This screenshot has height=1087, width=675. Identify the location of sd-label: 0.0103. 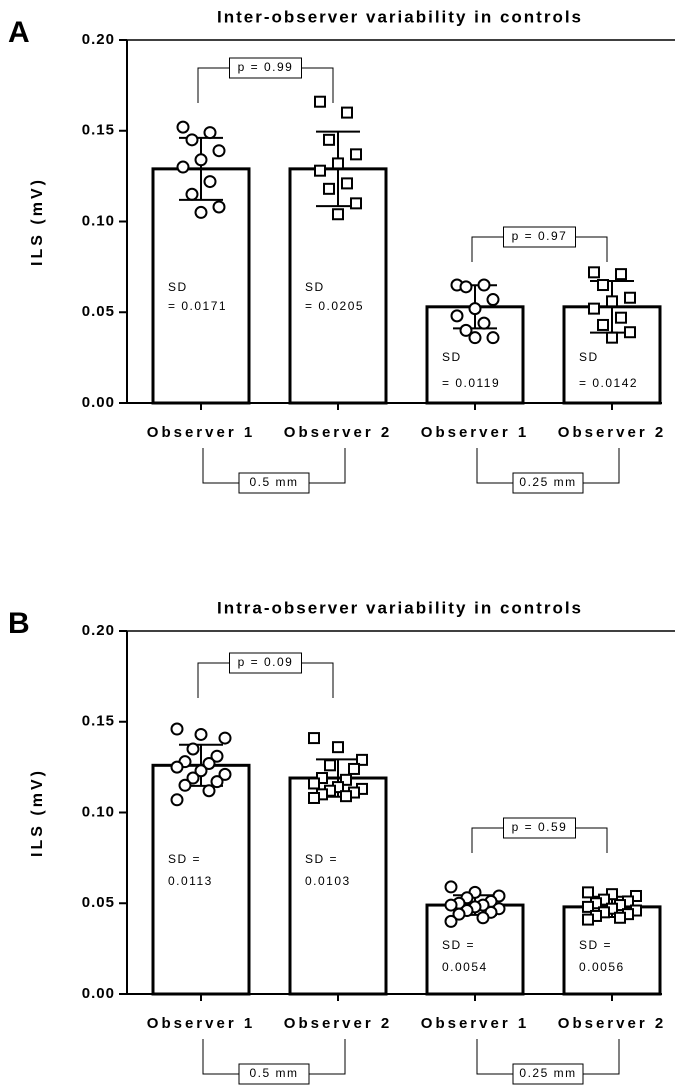
(328, 881).